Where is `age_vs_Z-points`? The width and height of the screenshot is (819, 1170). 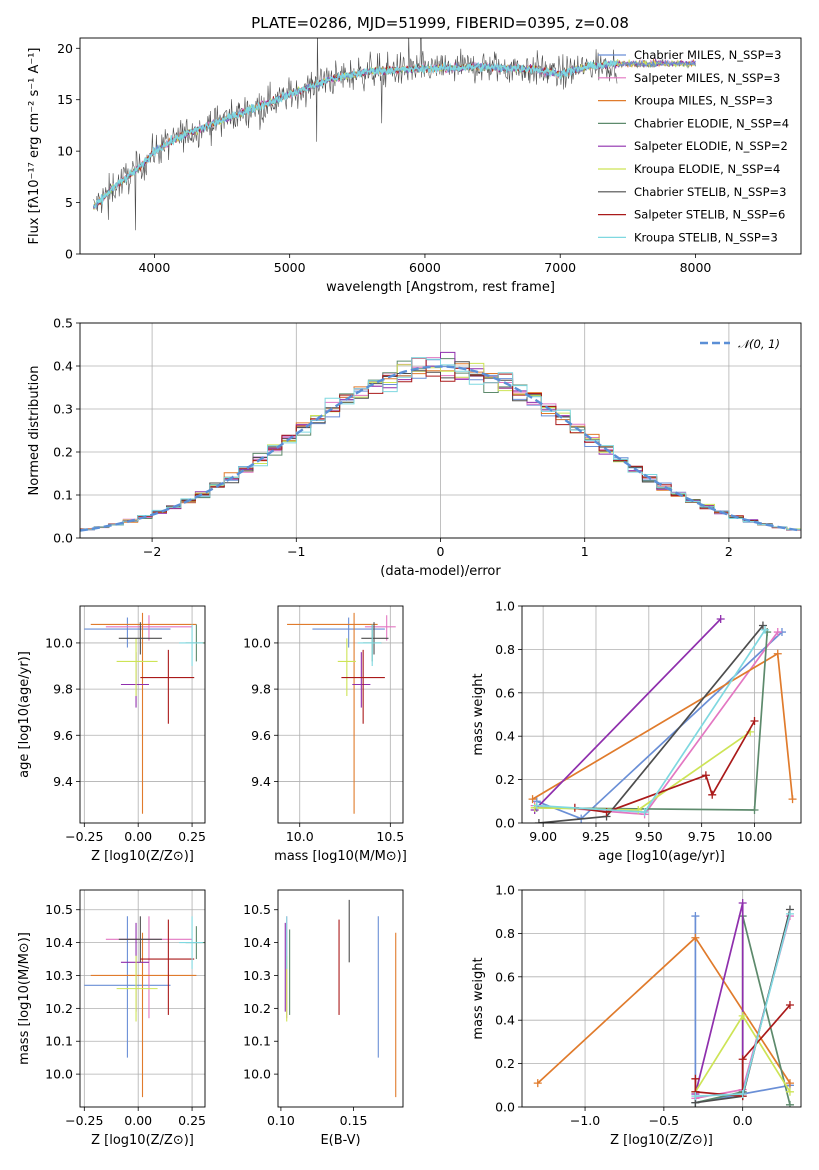
age_vs_Z-points is located at coordinates (144, 713).